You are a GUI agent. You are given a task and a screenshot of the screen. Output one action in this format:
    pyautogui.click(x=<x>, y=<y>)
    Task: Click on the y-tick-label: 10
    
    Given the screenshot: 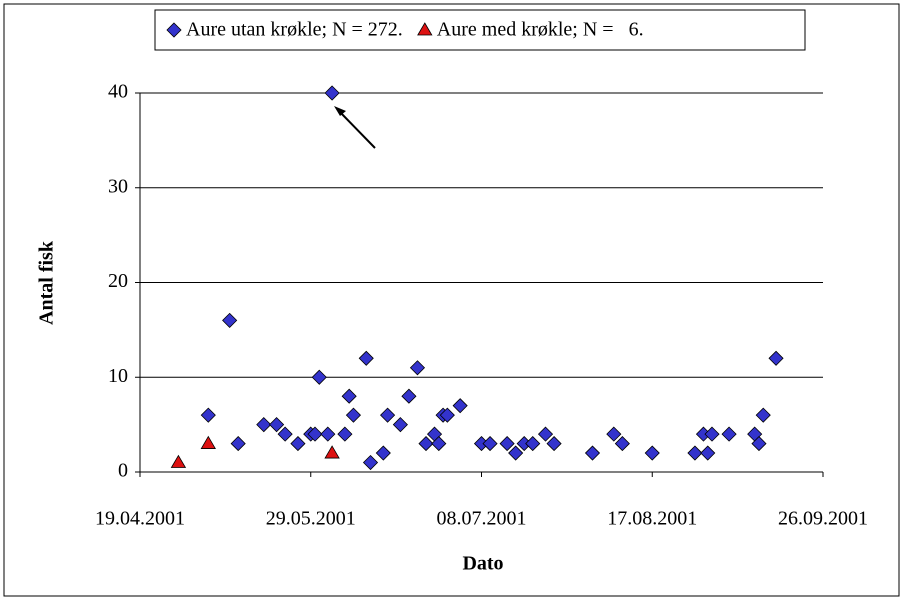 What is the action you would take?
    pyautogui.click(x=118, y=376)
    